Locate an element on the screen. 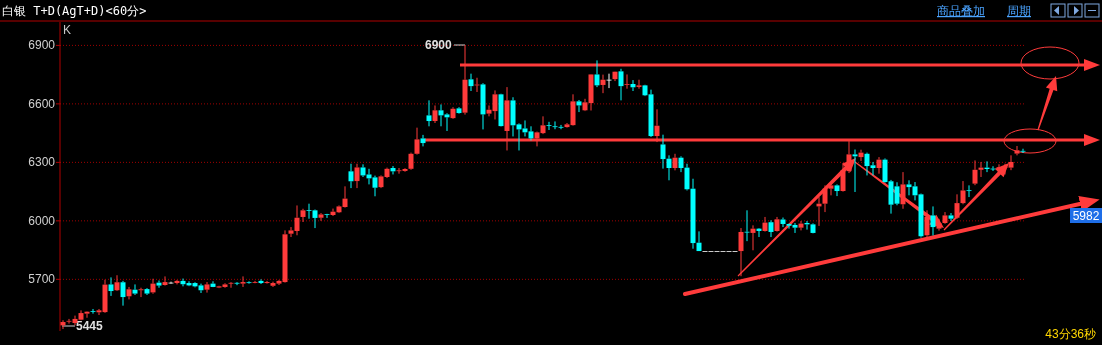  annotation: 43分36秒 is located at coordinates (1070, 334).